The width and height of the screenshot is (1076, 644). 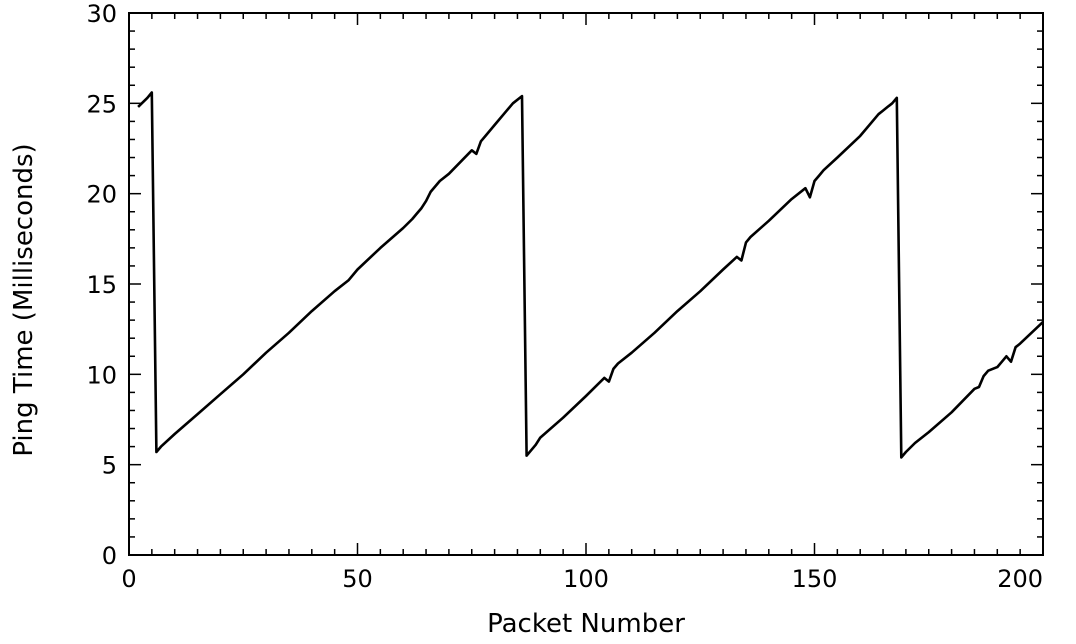 I want to click on x-axis-label: Packet Number, so click(x=586, y=624).